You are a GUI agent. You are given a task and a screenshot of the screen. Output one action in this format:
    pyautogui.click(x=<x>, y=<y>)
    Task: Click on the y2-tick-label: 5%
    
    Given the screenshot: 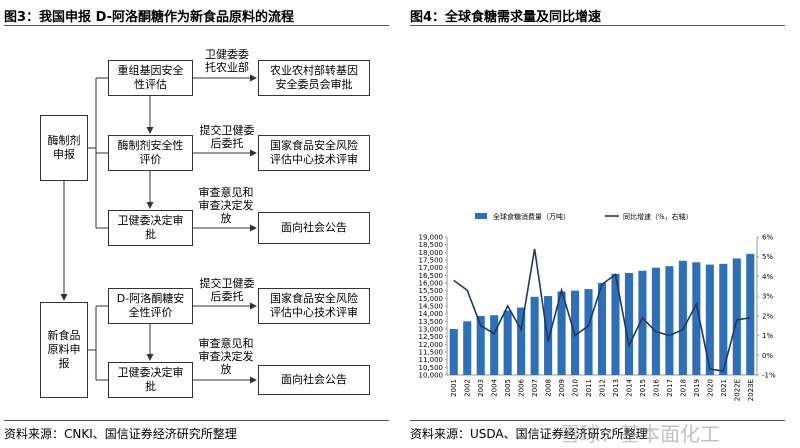 What is the action you would take?
    pyautogui.click(x=767, y=257)
    